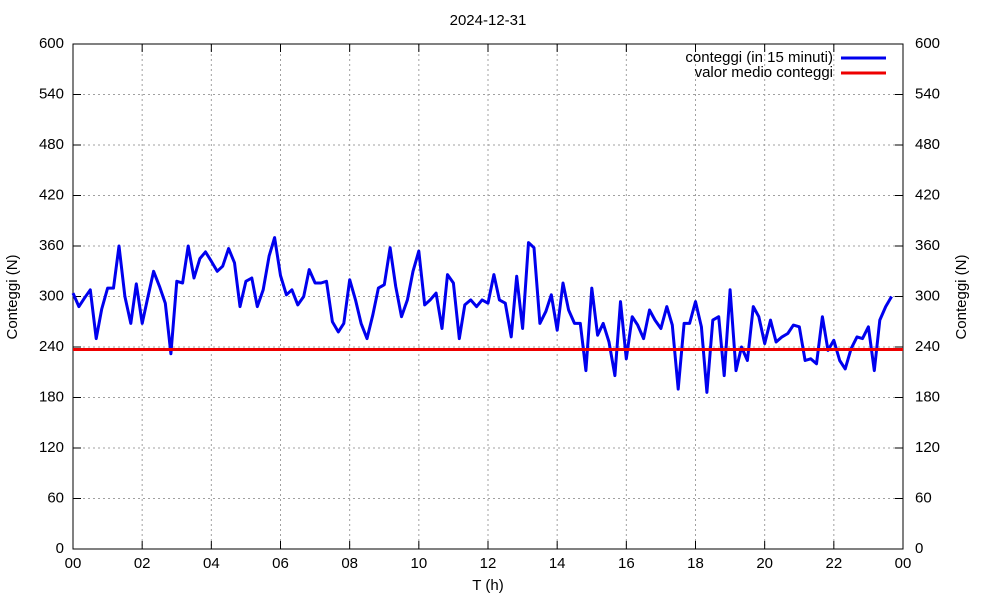  What do you see at coordinates (927, 93) in the screenshot?
I see `y2-tick-label: 540` at bounding box center [927, 93].